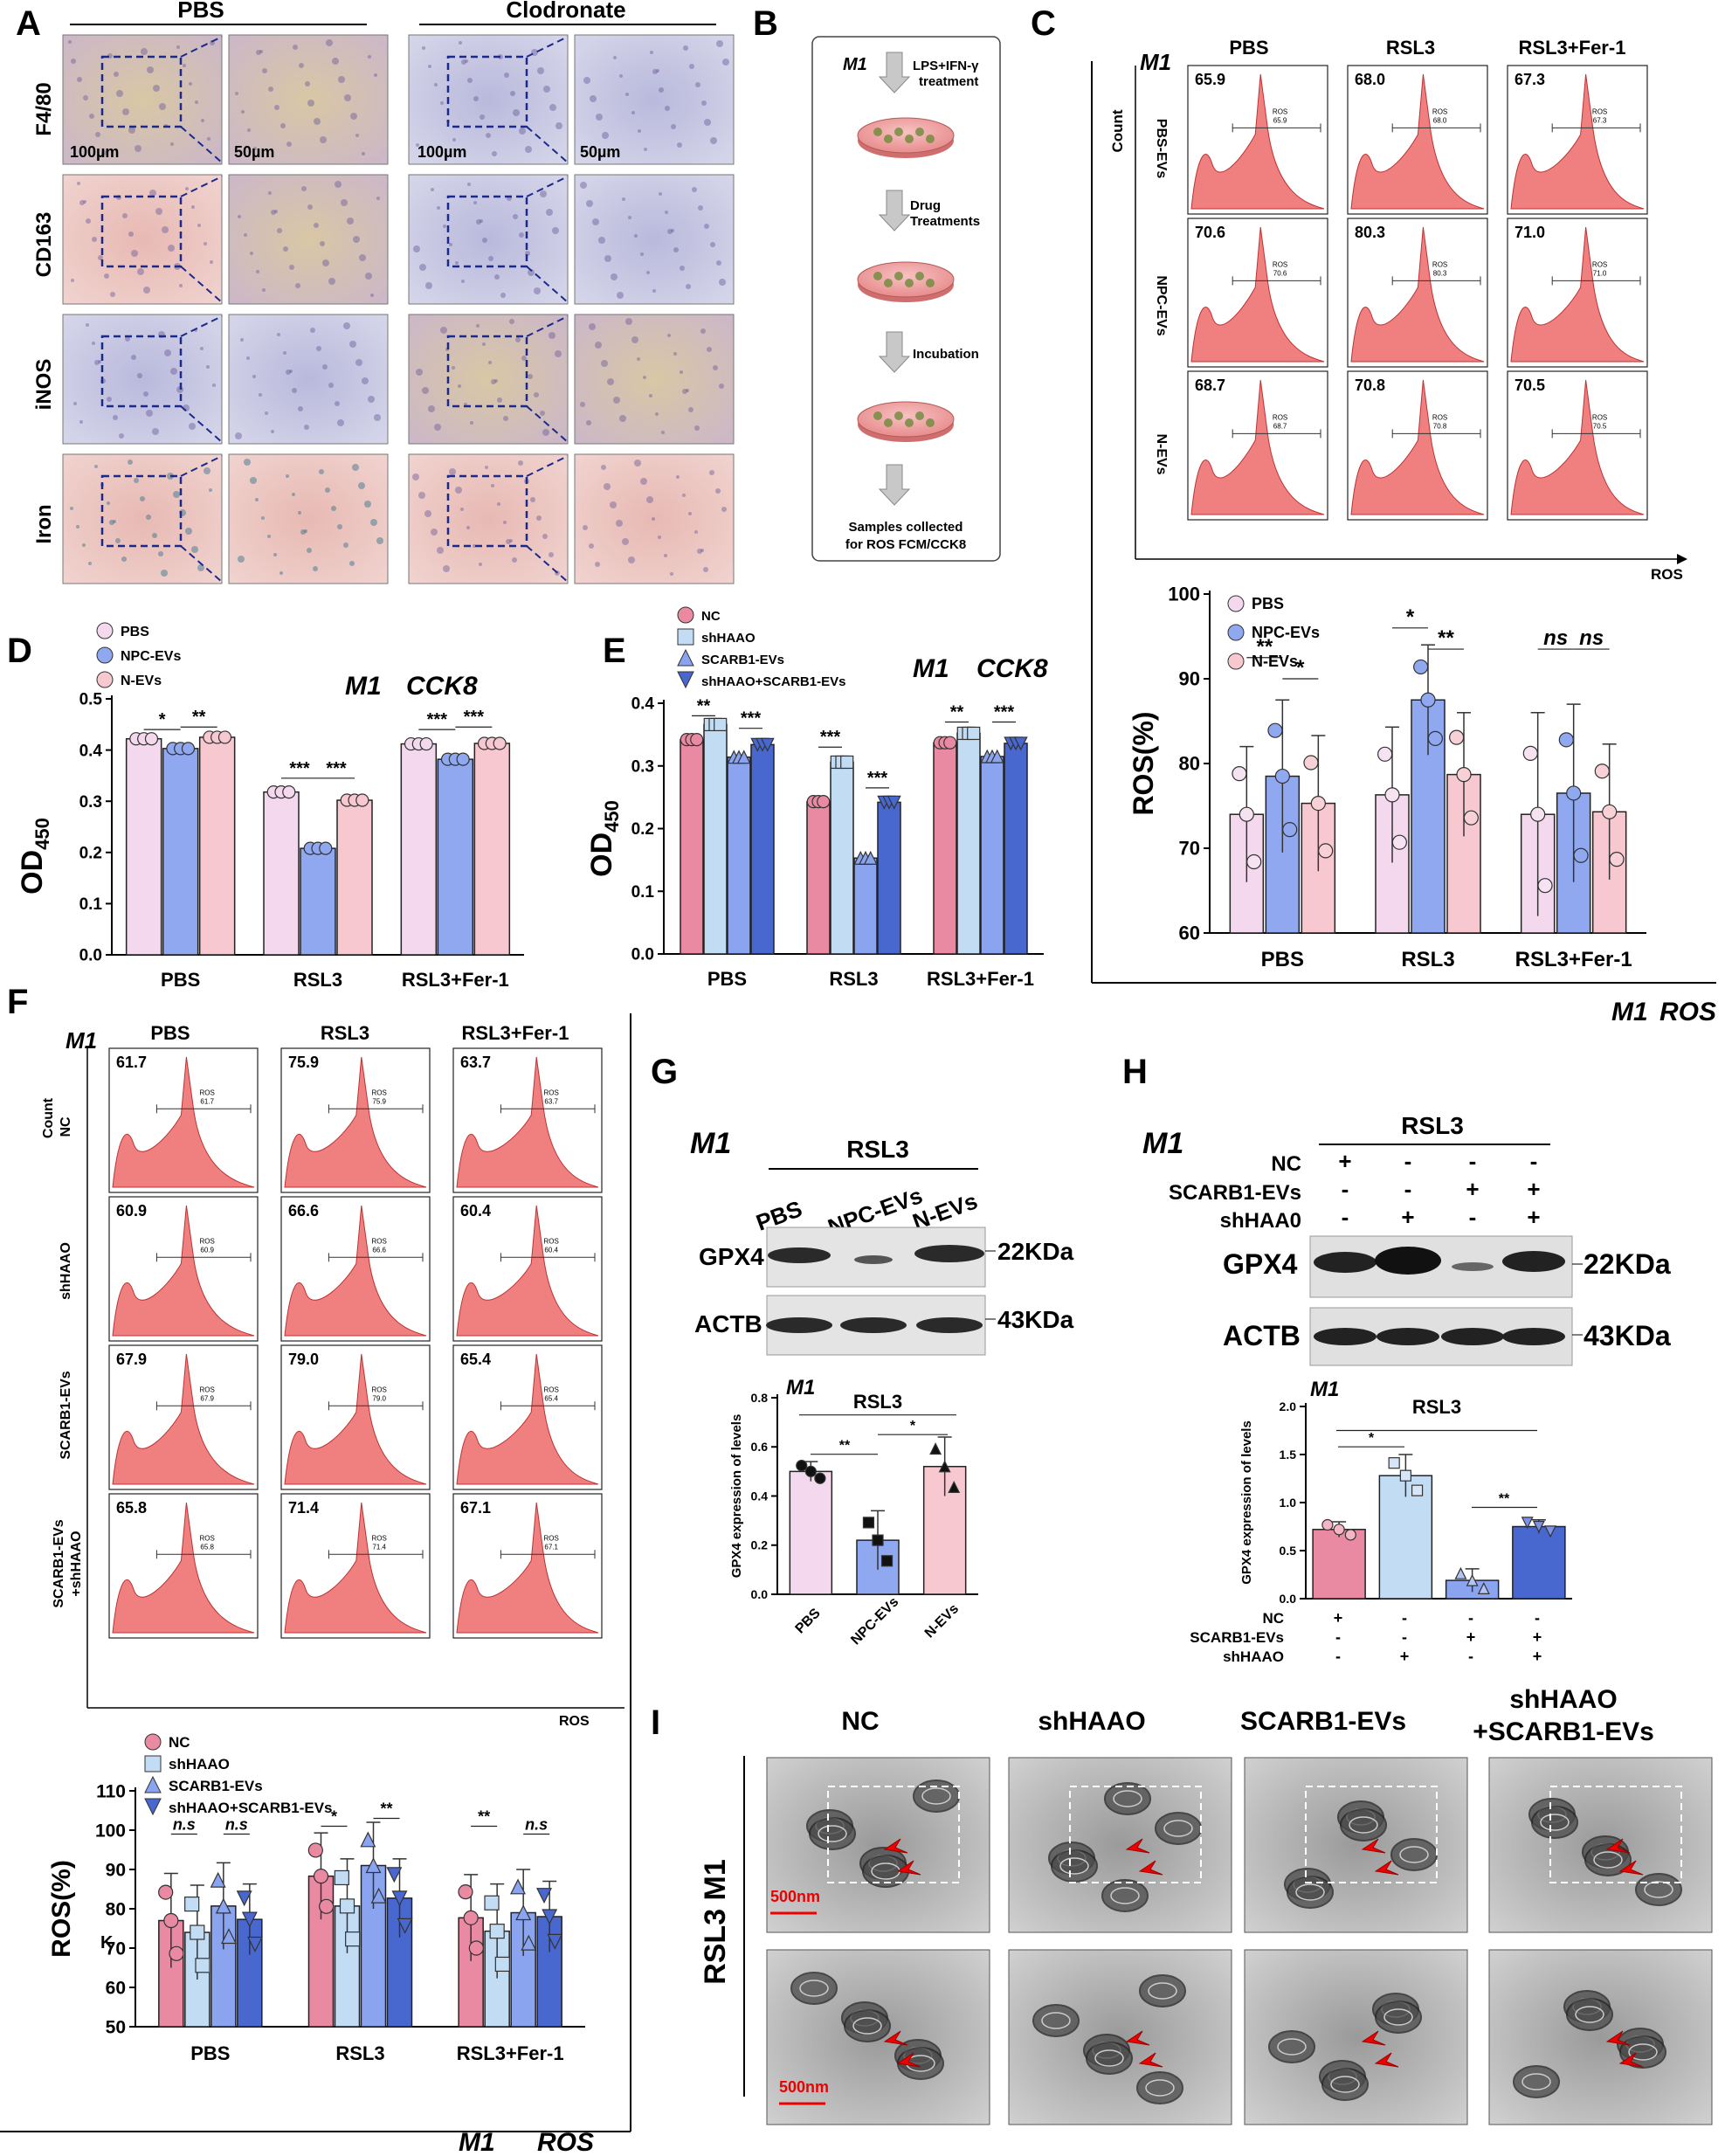 The image size is (1725, 2156). What do you see at coordinates (398, 309) in the screenshot?
I see `histology-grid` at bounding box center [398, 309].